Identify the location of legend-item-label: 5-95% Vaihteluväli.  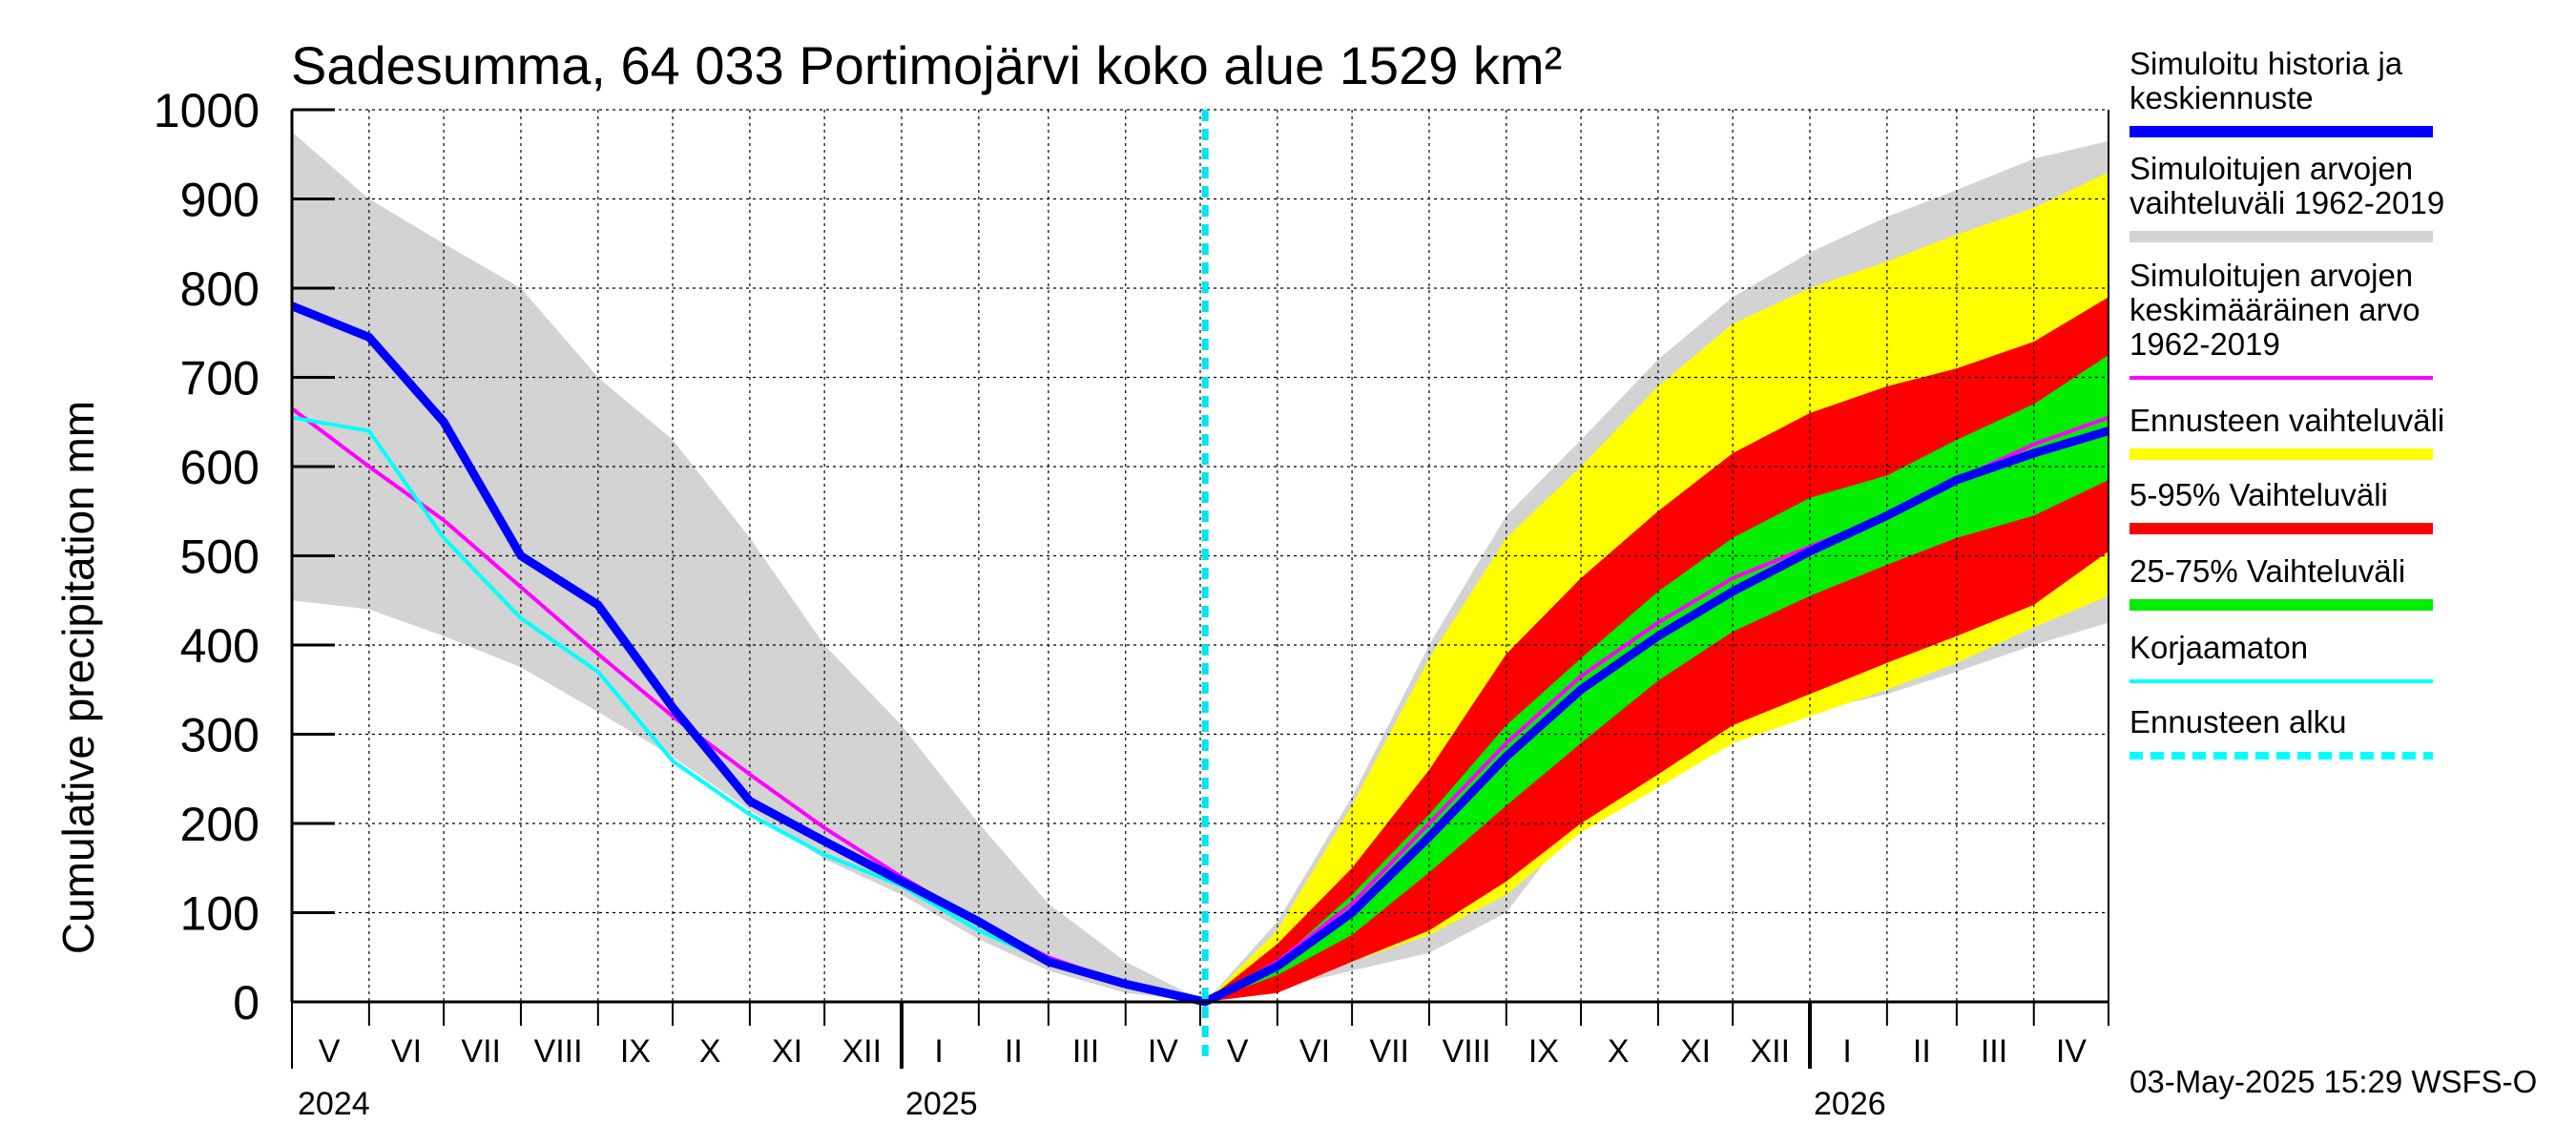
(2258, 495).